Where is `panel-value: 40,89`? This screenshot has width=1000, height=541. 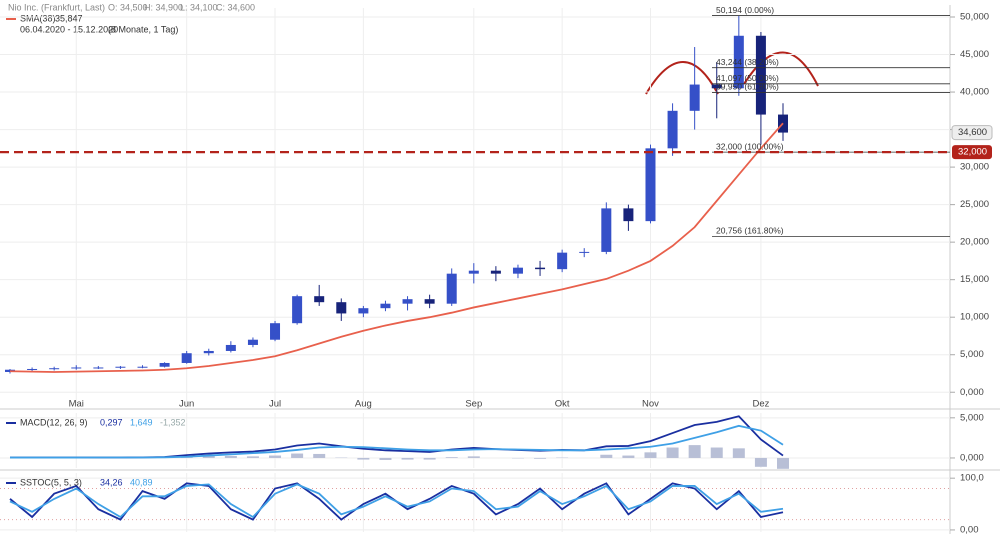 panel-value: 40,89 is located at coordinates (141, 482).